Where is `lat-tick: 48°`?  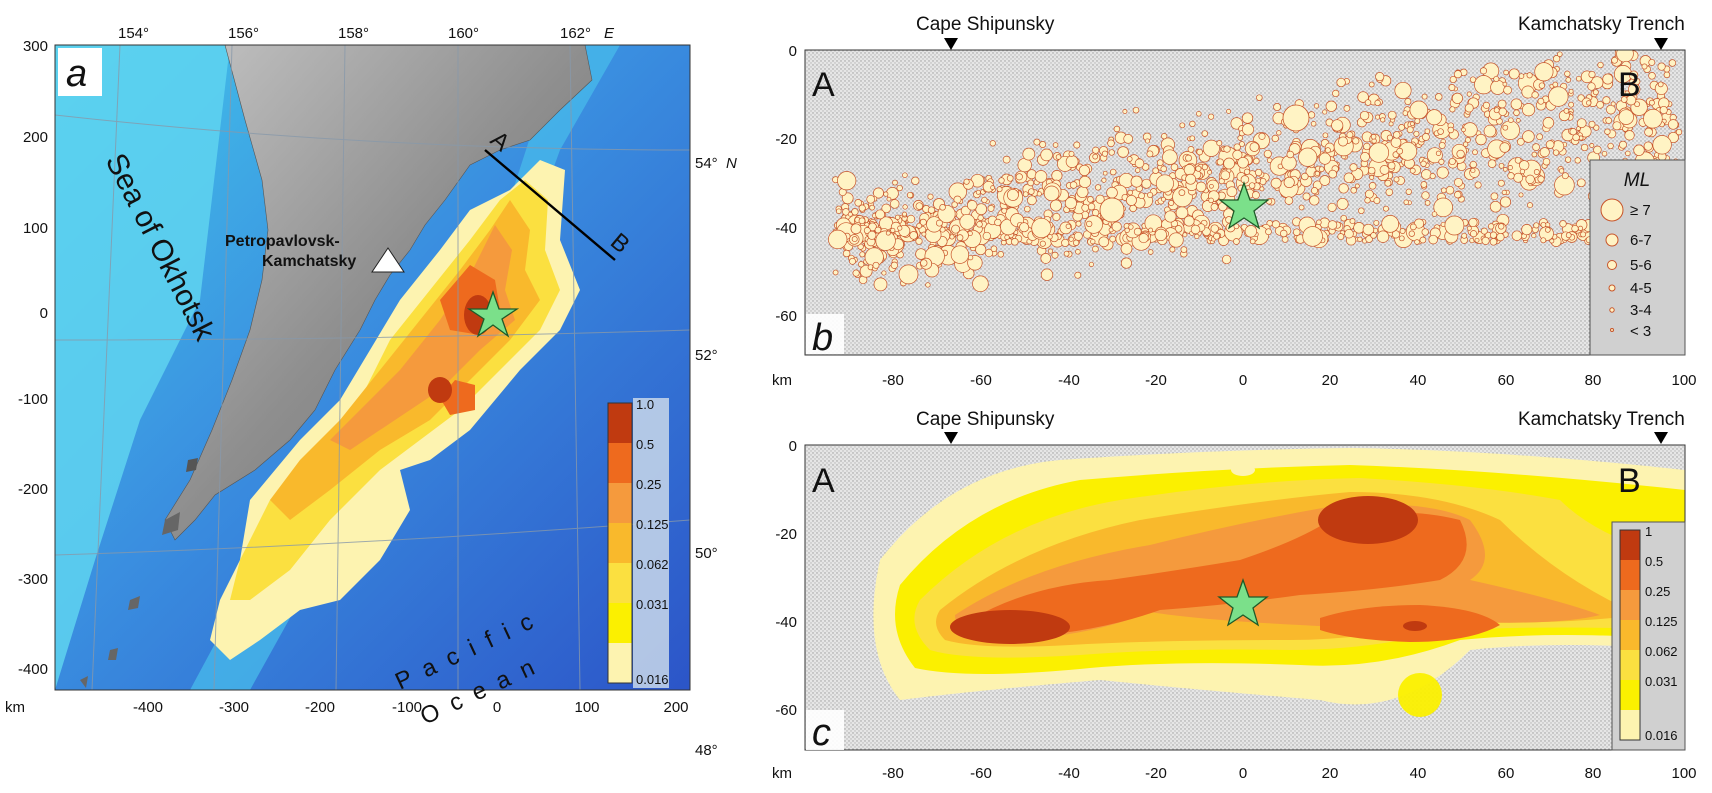
lat-tick: 48° is located at coordinates (706, 750).